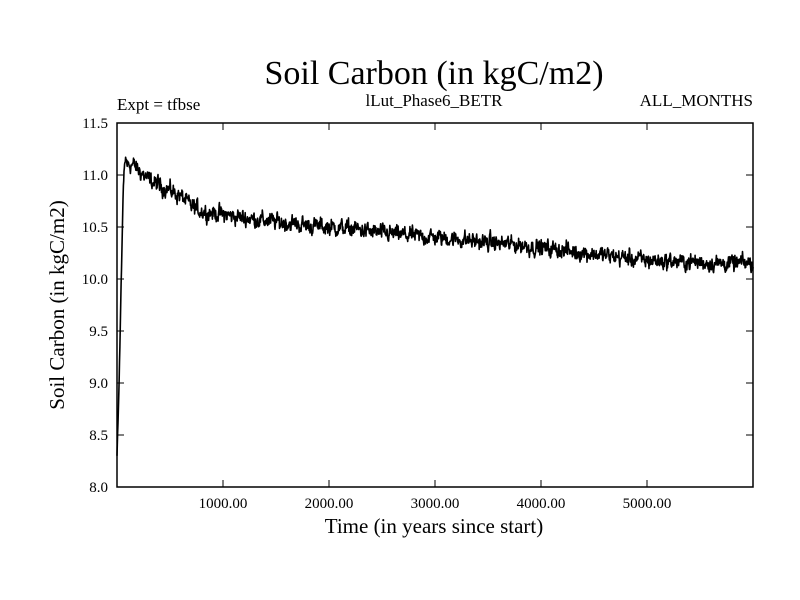 The image size is (800, 600). Describe the element at coordinates (435, 504) in the screenshot. I see `x-tick-label: 3000.00` at that location.